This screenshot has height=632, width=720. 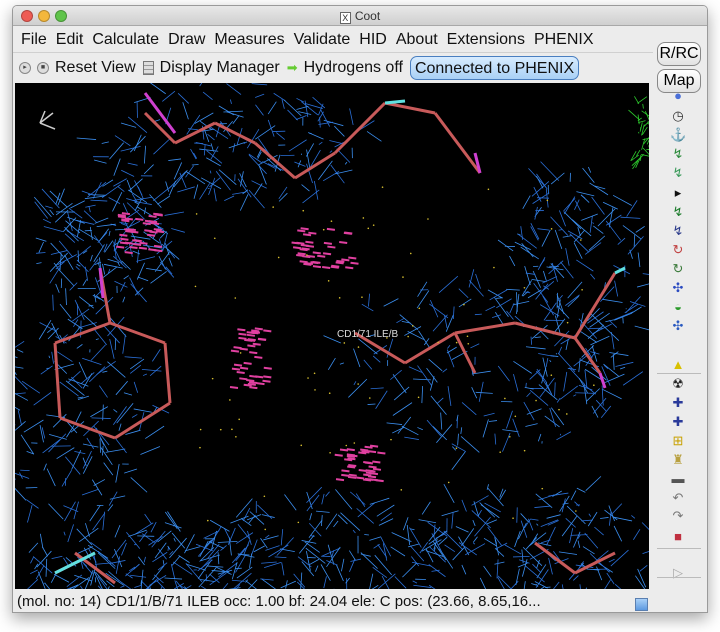 I want to click on mutate-icon: ✣, so click(x=678, y=325).